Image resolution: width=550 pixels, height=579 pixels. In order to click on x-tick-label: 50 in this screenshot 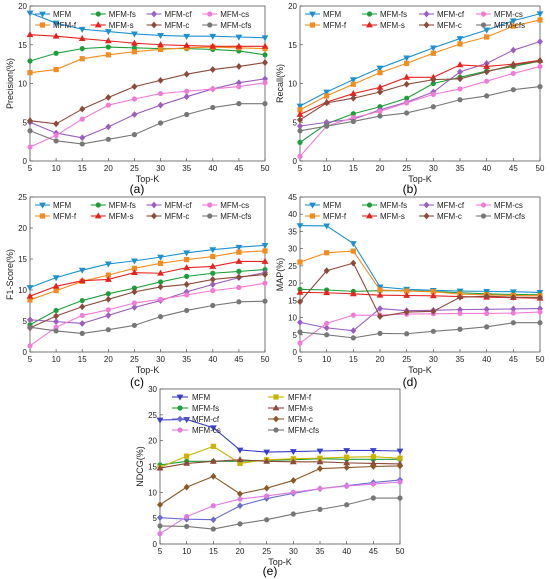, I will do `click(265, 168)`.